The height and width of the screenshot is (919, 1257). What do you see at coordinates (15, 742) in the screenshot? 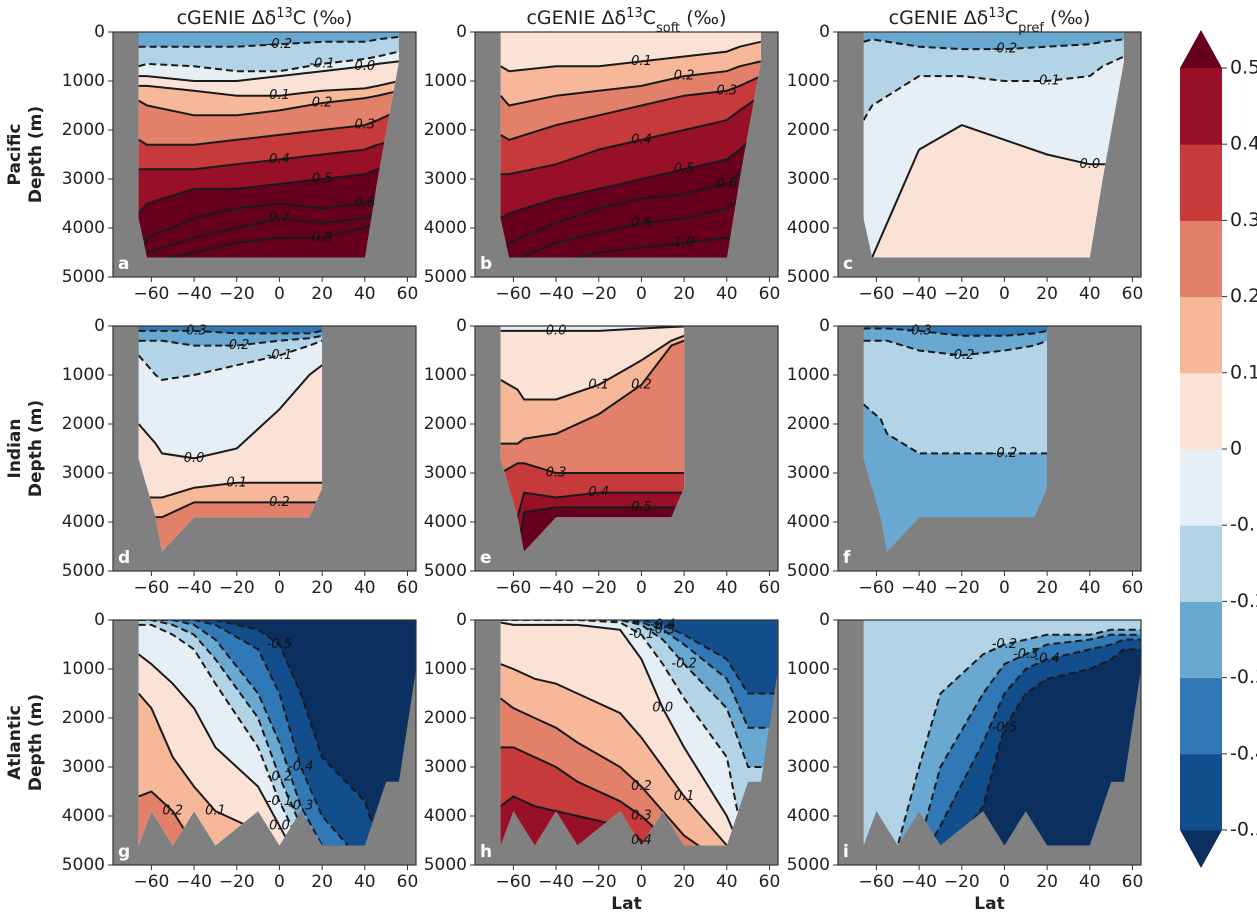
I see `row-label: Atlantic` at bounding box center [15, 742].